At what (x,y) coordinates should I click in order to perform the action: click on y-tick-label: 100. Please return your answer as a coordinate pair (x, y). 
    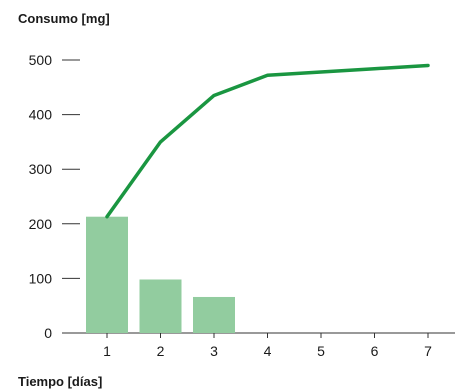
    Looking at the image, I should click on (41, 278).